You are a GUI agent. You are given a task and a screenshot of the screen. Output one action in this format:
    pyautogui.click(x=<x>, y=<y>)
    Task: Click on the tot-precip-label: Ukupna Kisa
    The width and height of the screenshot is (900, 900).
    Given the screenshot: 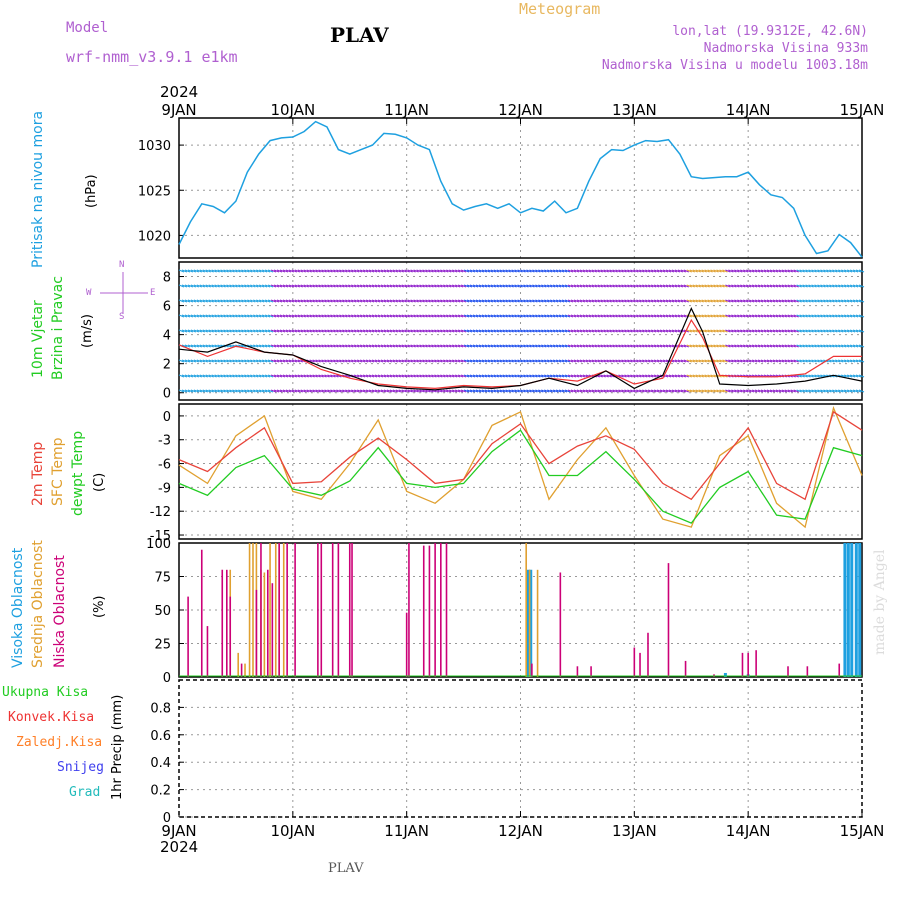 What is the action you would take?
    pyautogui.click(x=45, y=692)
    